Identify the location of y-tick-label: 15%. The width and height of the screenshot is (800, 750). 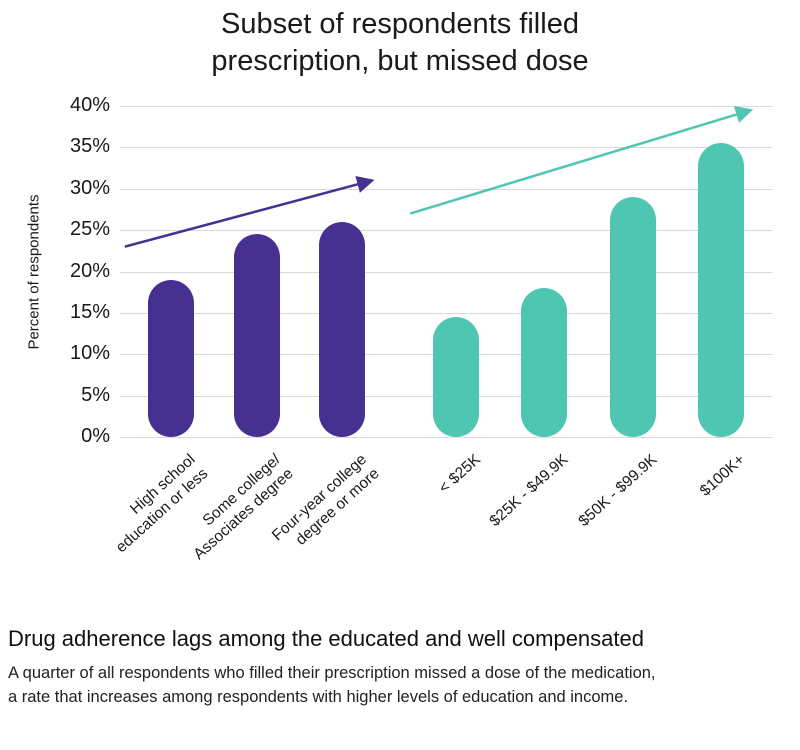
(89, 311).